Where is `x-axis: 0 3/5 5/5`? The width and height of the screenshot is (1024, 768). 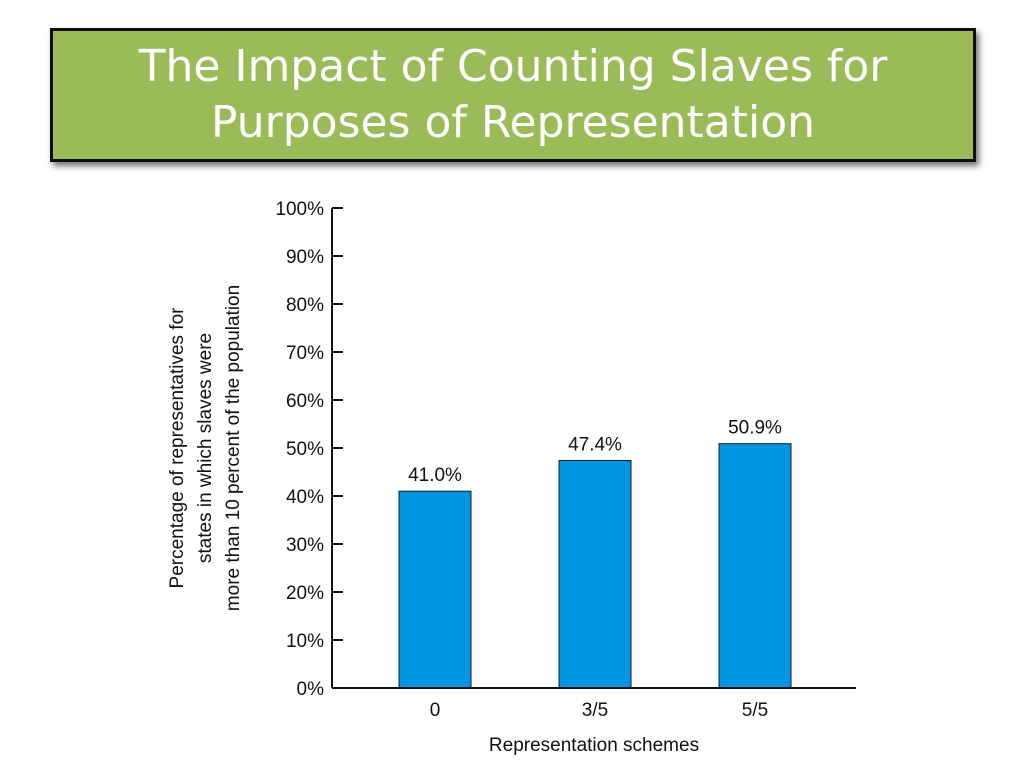
x-axis: 0 3/5 5/5 is located at coordinates (594, 704).